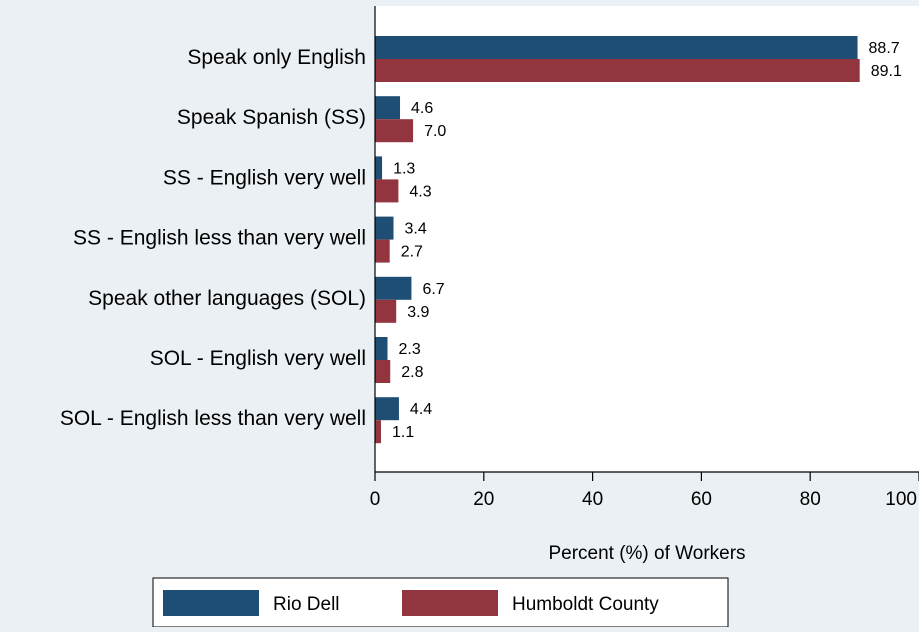  What do you see at coordinates (271, 117) in the screenshot?
I see `category-label-speak-spanish-ss: Speak Spanish (SS)` at bounding box center [271, 117].